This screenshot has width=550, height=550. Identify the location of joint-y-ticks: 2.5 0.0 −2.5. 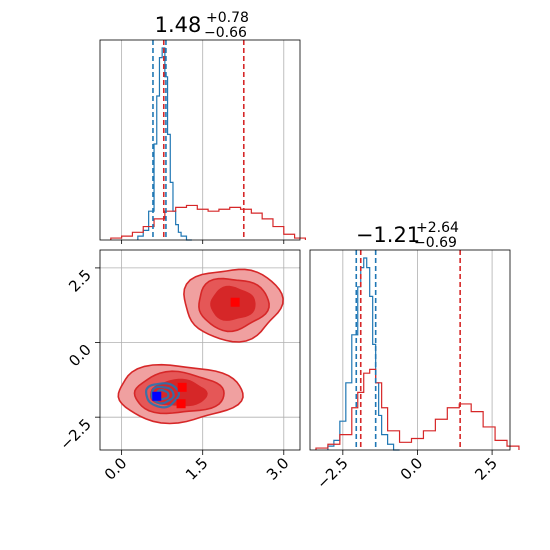
(78, 360).